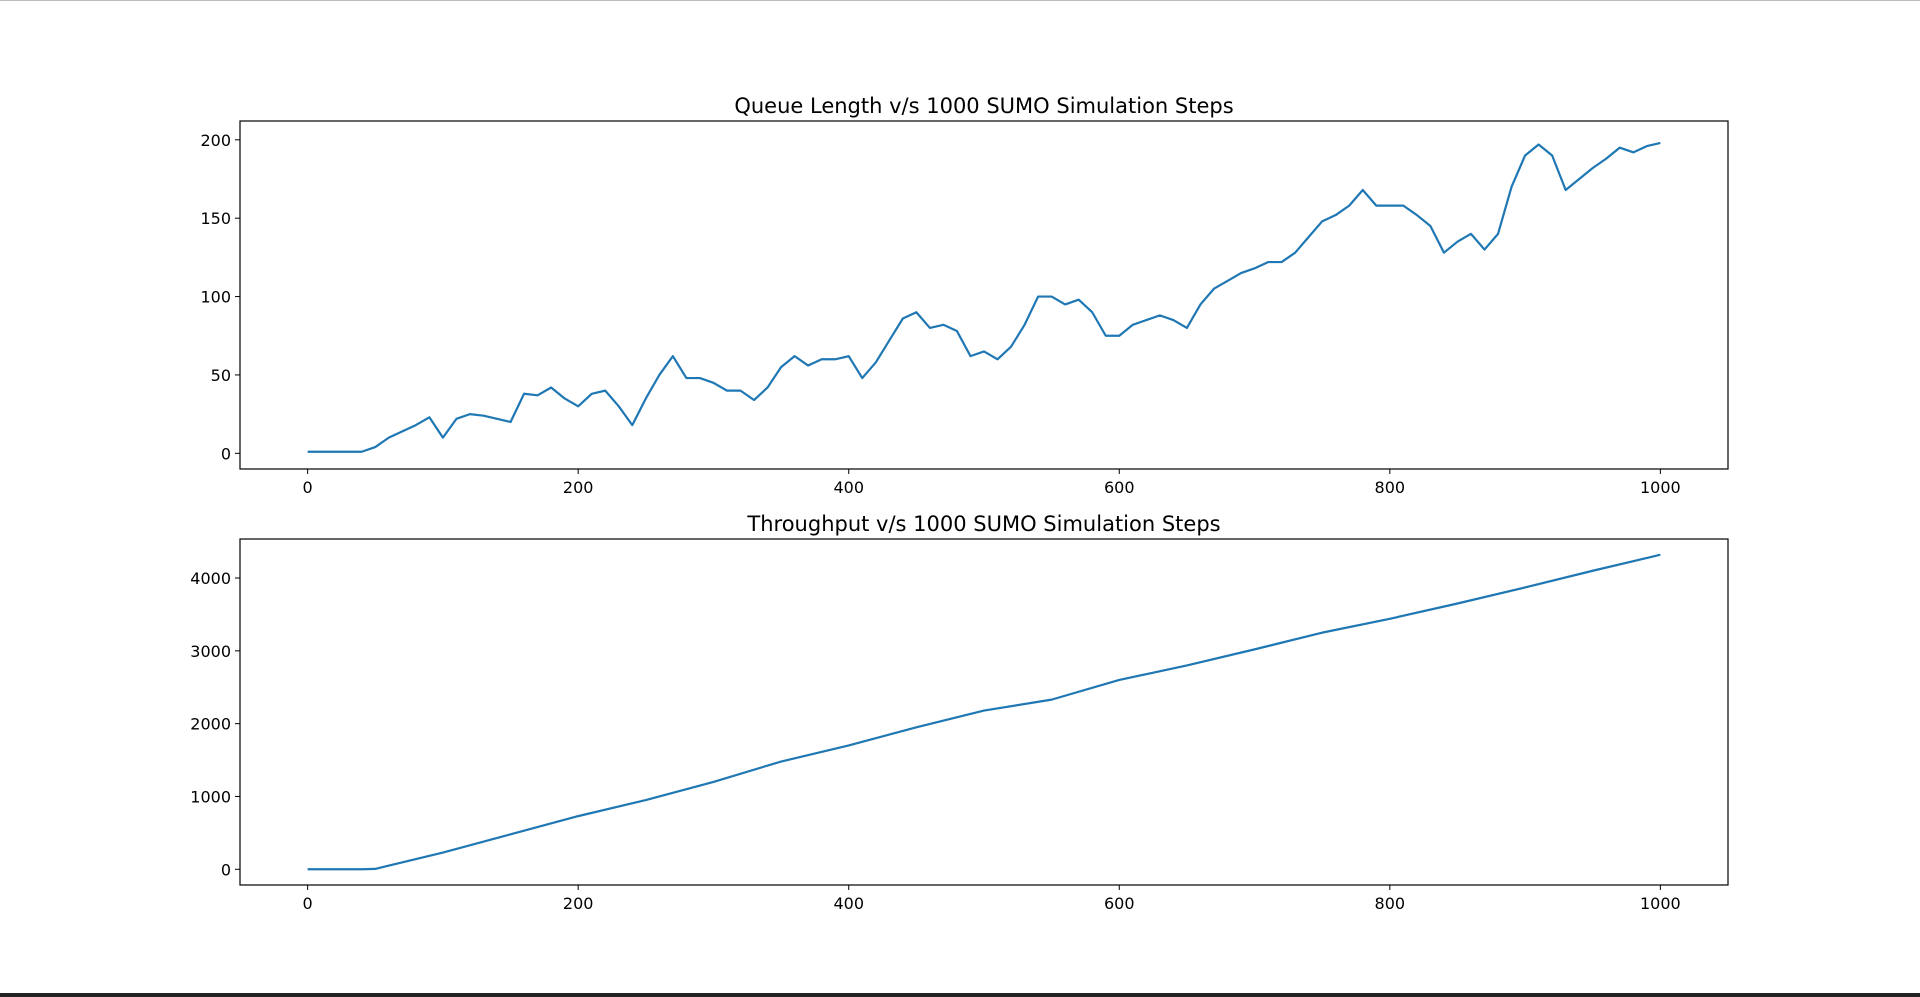 This screenshot has width=1920, height=997. What do you see at coordinates (210, 796) in the screenshot?
I see `y-tick-label: 1000` at bounding box center [210, 796].